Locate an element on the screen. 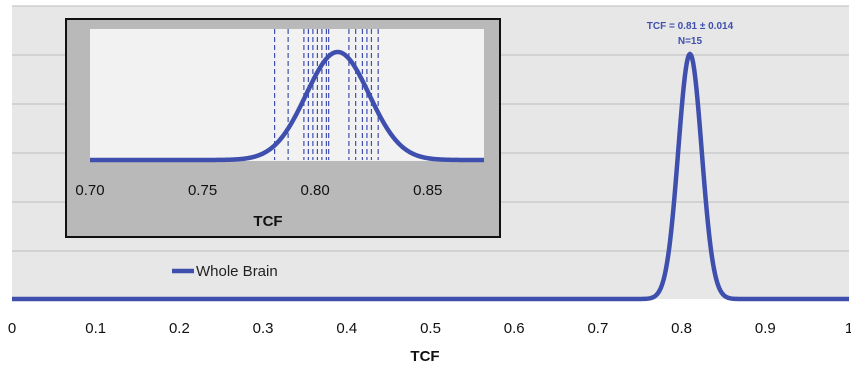 This screenshot has width=851, height=367. x-tick-label: 0.5 is located at coordinates (430, 328).